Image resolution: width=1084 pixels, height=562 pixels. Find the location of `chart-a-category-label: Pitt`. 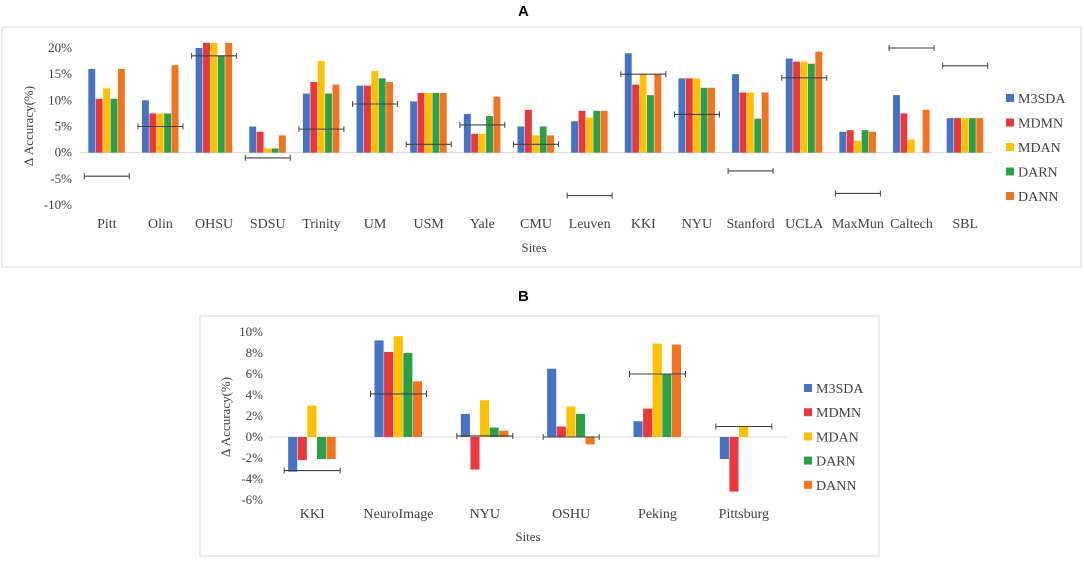

chart-a-category-label: Pitt is located at coordinates (107, 224).